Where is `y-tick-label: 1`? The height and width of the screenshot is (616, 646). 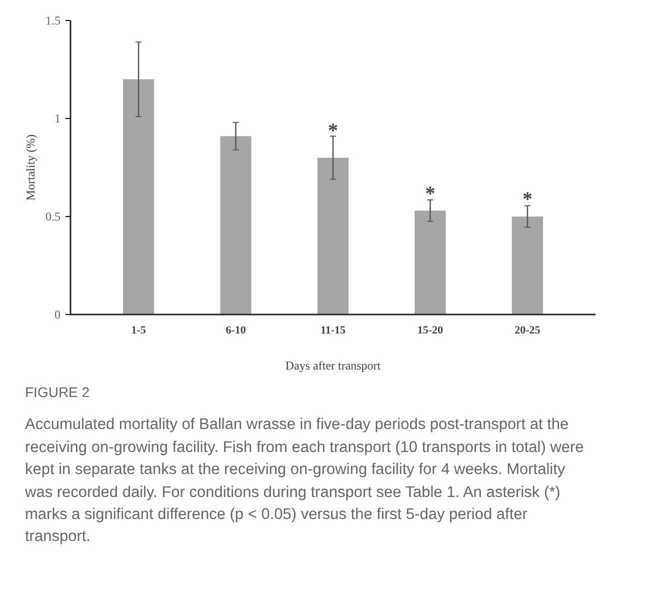
y-tick-label: 1 is located at coordinates (57, 119).